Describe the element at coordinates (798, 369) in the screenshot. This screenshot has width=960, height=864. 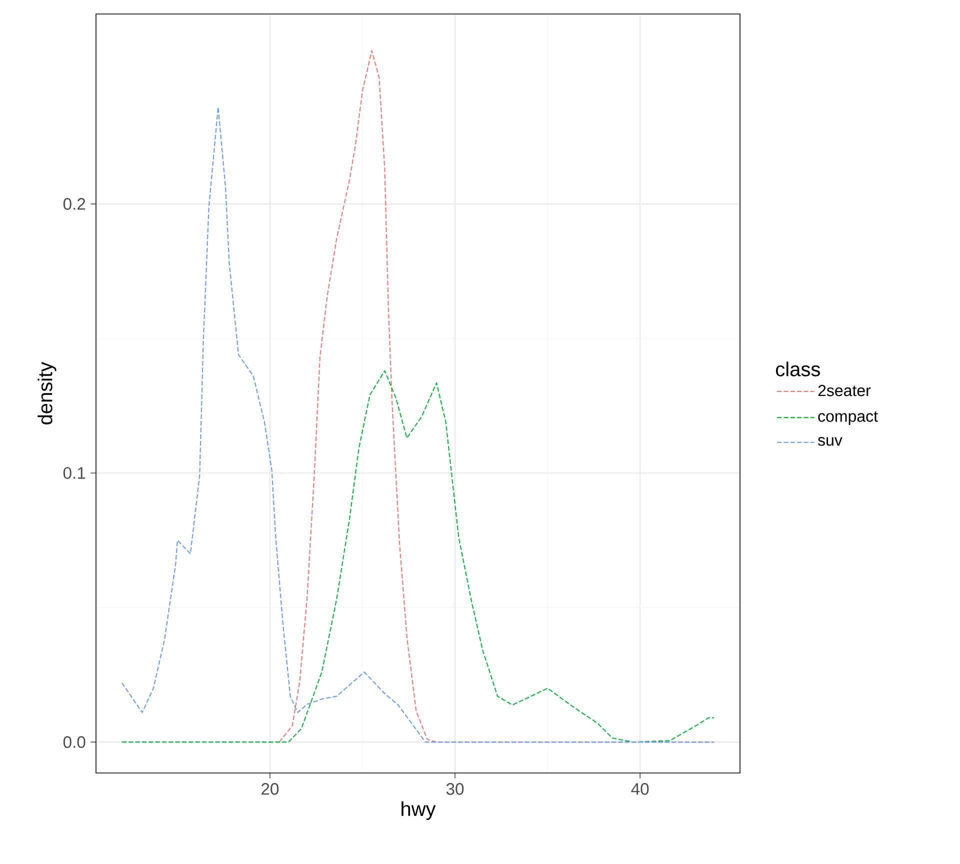
I see `legend-title: class` at that location.